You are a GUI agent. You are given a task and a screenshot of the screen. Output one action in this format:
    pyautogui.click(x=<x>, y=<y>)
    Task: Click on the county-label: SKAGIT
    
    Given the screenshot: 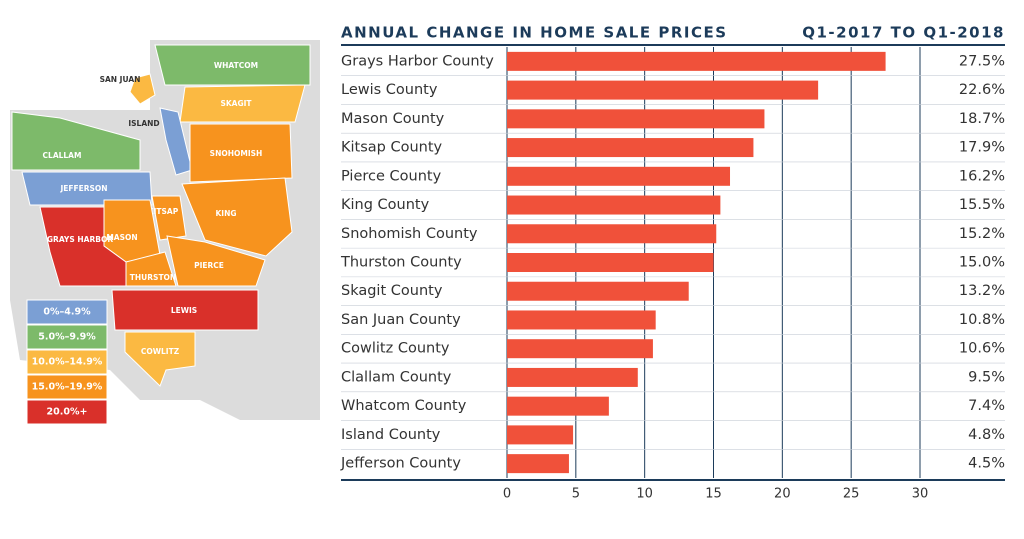 What is the action you would take?
    pyautogui.click(x=236, y=103)
    